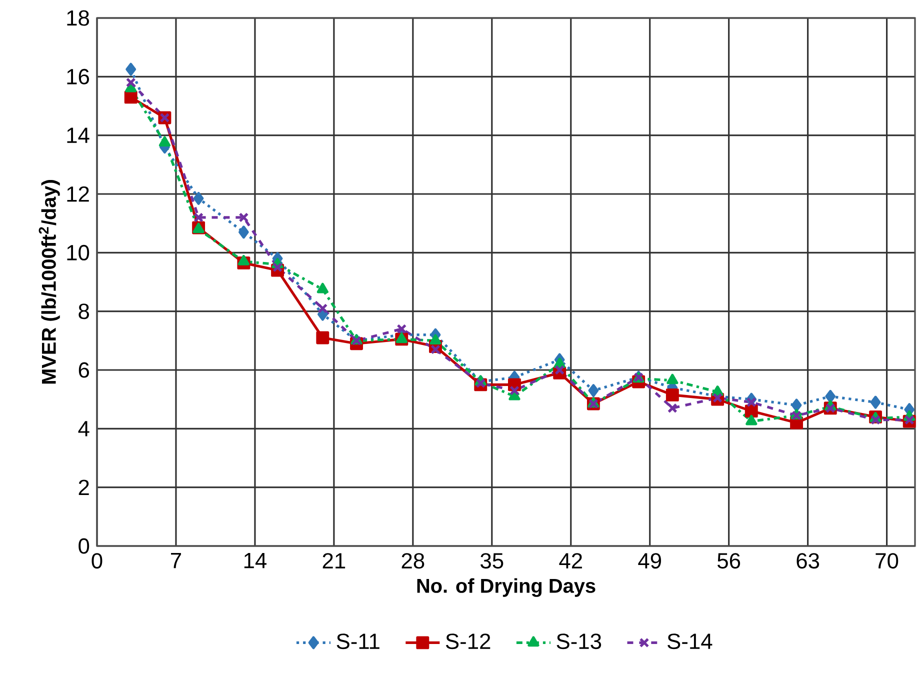 This screenshot has height=680, width=917. What do you see at coordinates (78, 252) in the screenshot?
I see `y-tick-label: 10` at bounding box center [78, 252].